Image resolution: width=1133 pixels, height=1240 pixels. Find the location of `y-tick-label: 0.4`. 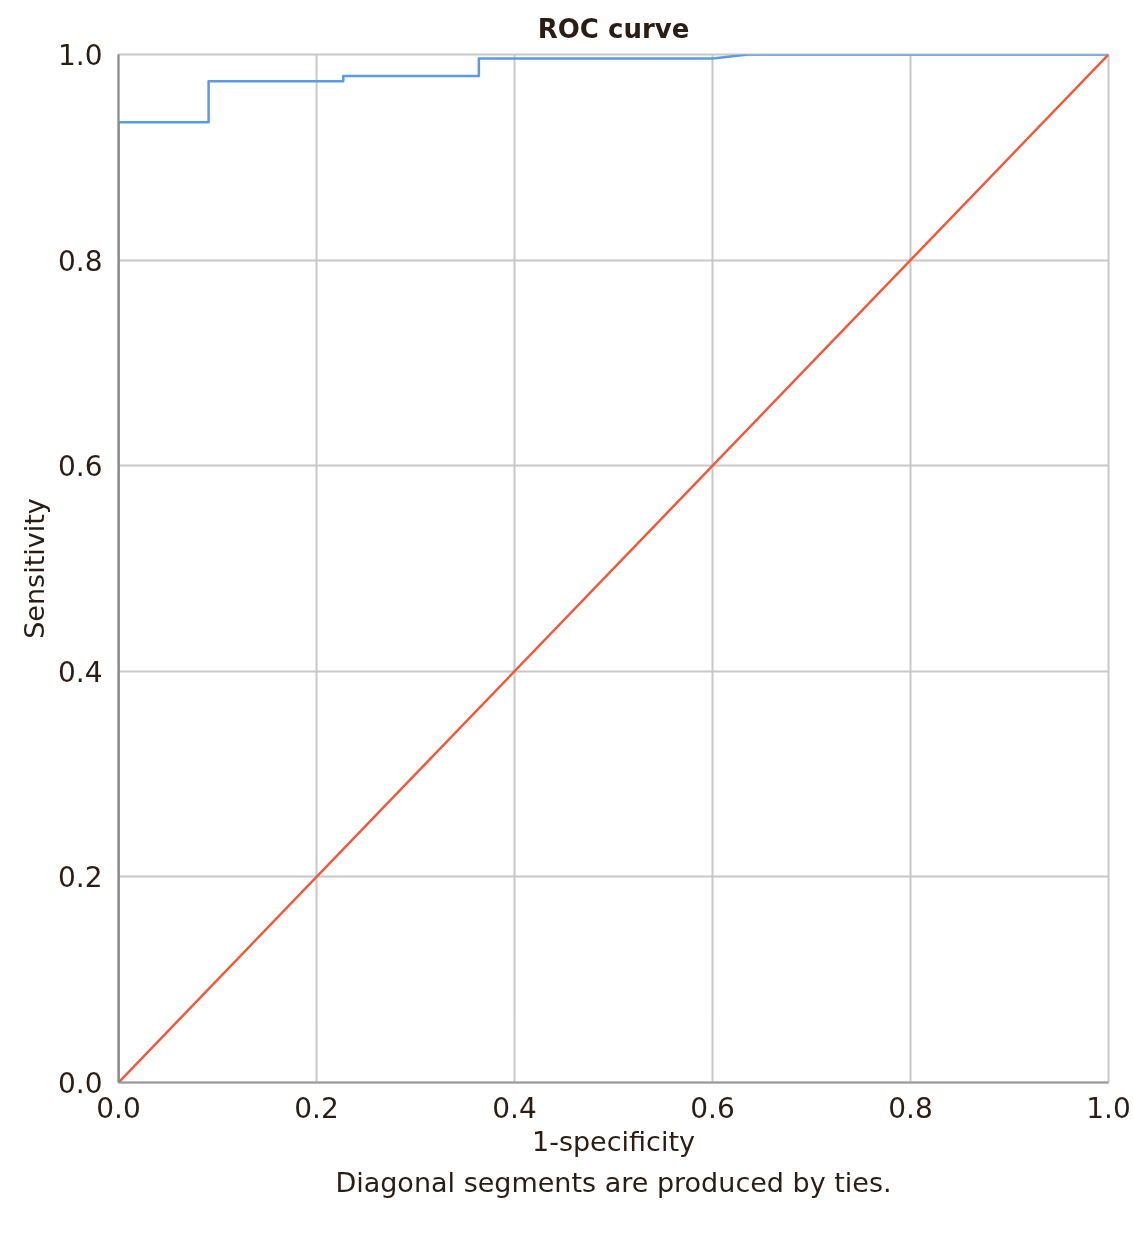

y-tick-label: 0.4 is located at coordinates (80, 672).